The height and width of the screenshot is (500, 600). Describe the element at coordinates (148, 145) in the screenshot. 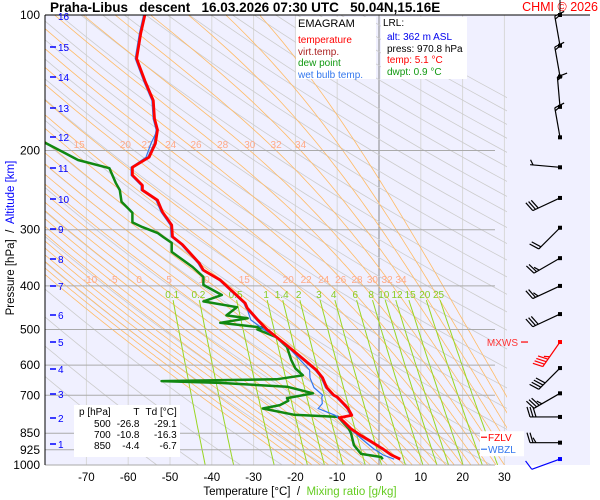

I see `moist-adiabat-label: 22` at that location.